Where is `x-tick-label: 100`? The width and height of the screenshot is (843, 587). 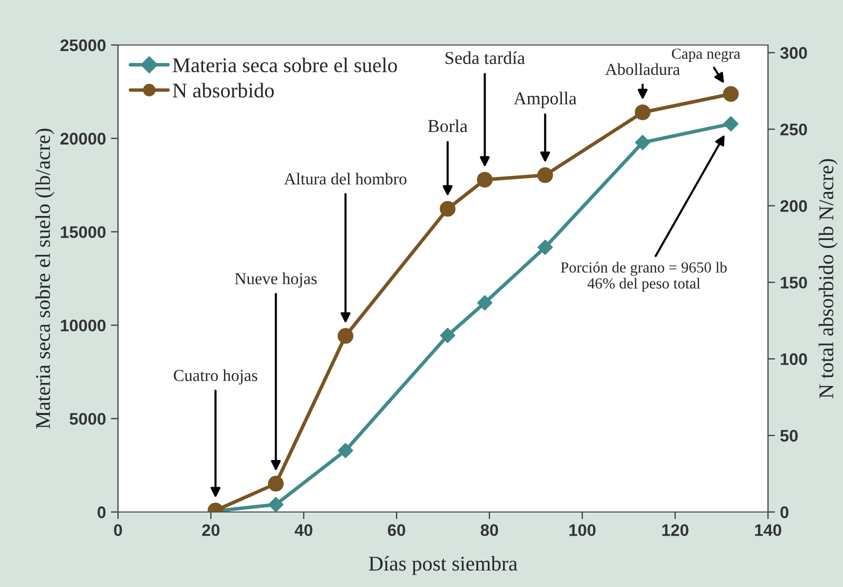
x-tick-label: 100 is located at coordinates (582, 530).